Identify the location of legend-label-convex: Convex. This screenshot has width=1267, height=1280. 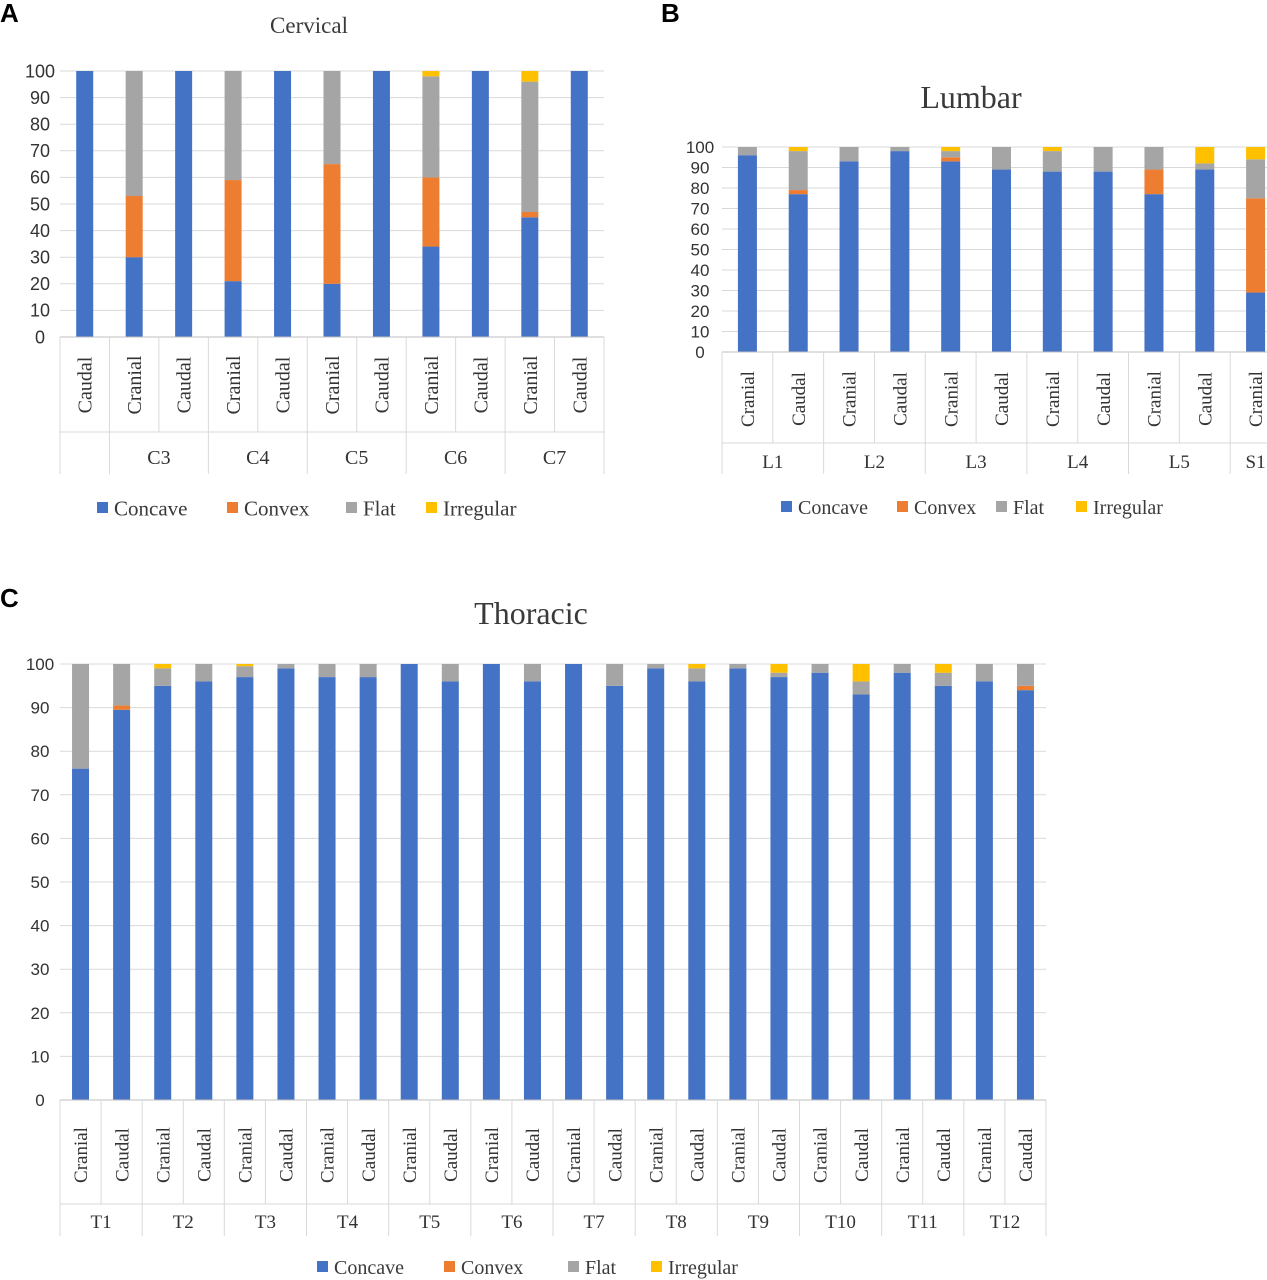
(945, 508).